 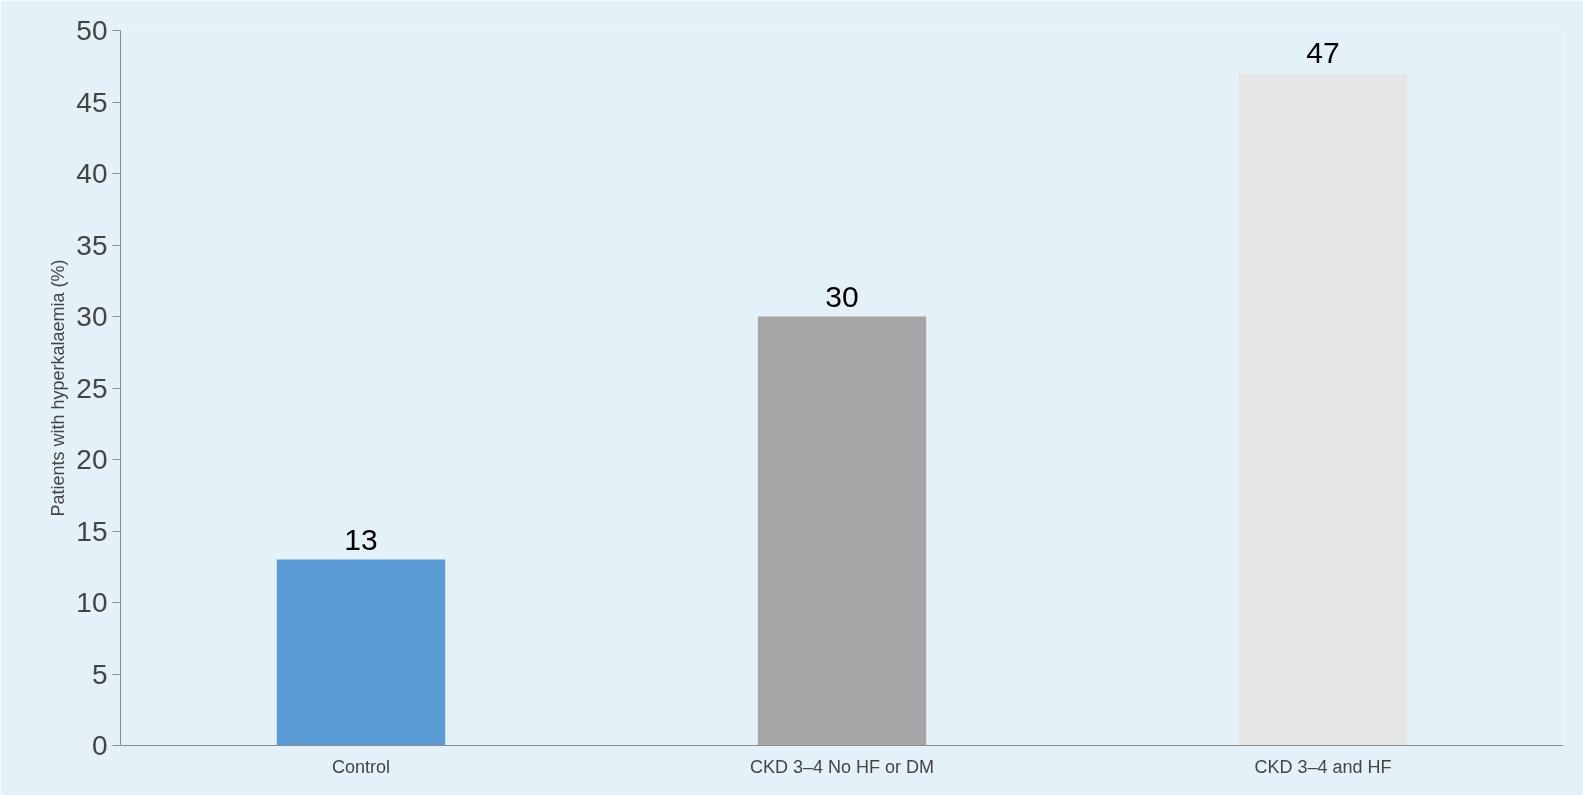 I want to click on y-axis-title: Patients with hyperkalaemia (%), so click(x=58, y=388).